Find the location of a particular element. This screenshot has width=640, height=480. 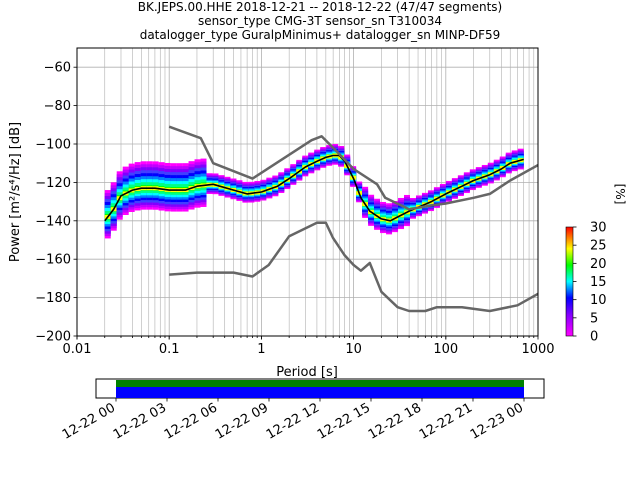

colorbar-ticks: 0 5 10 15 20 25 30 is located at coordinates (590, 283).